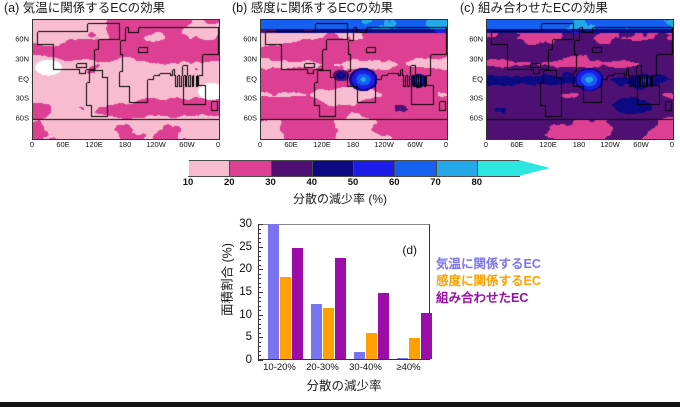  I want to click on map-a-y-tick: EQ, so click(23, 78).